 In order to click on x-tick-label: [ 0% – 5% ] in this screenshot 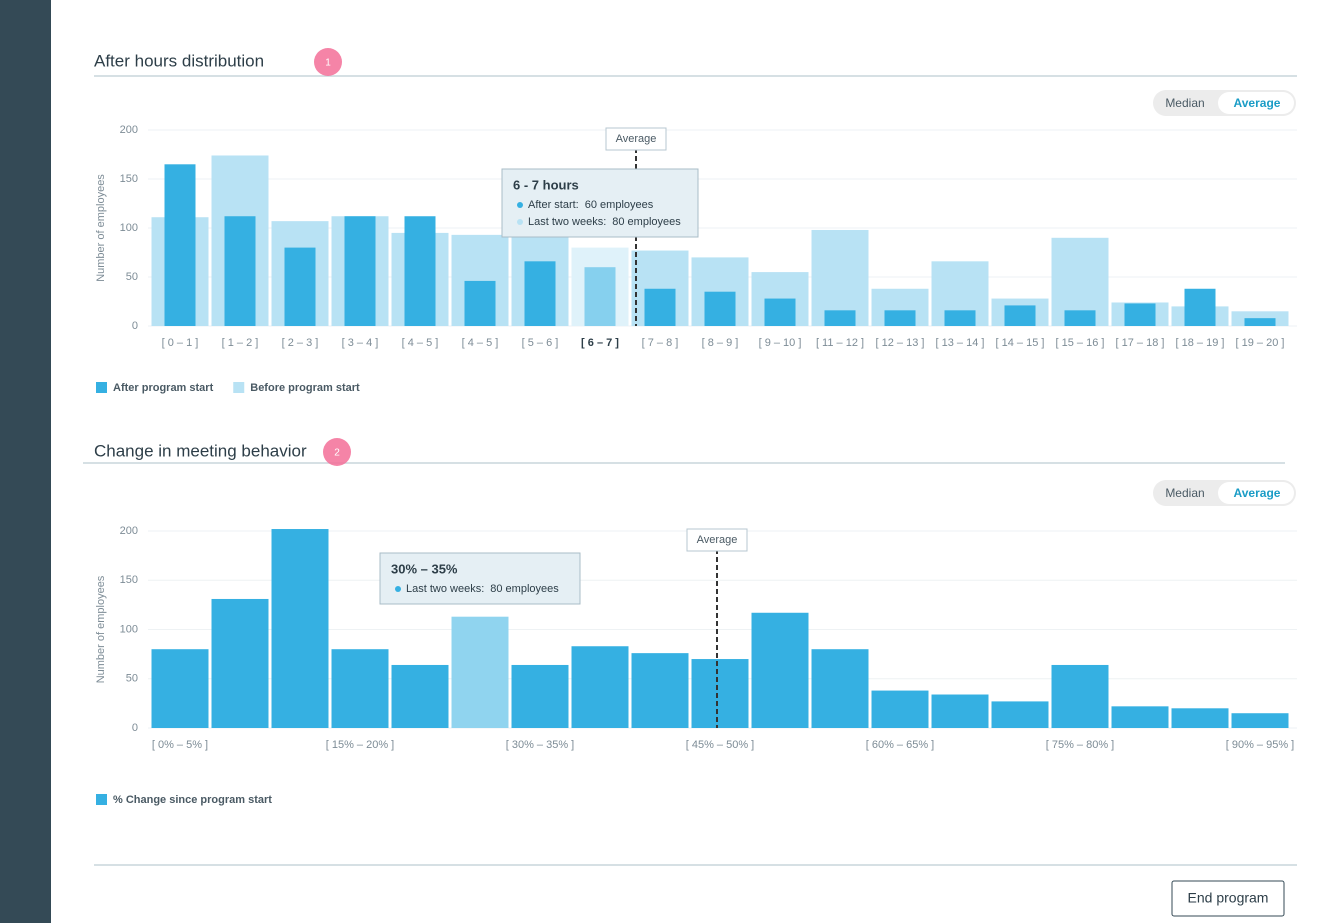, I will do `click(180, 745)`.